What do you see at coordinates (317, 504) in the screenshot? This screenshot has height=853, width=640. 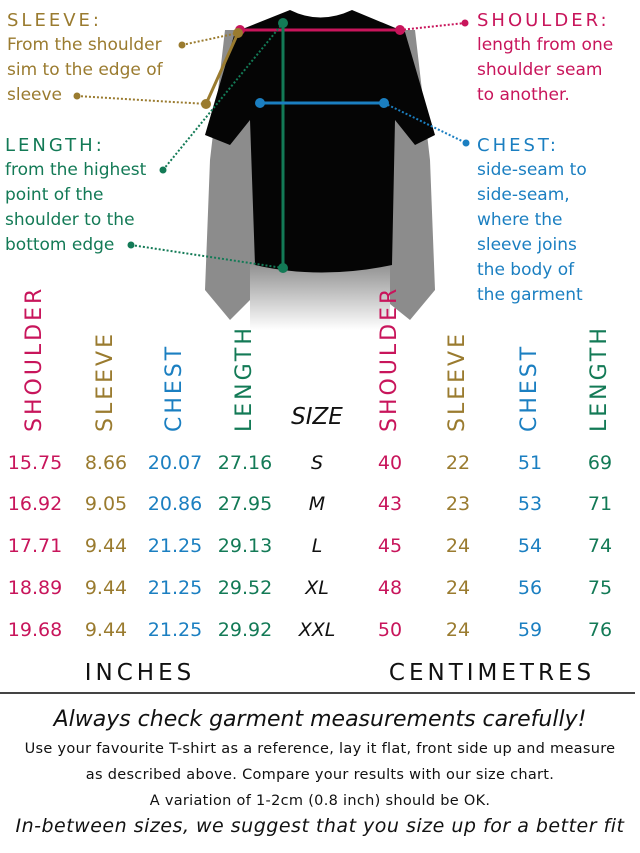 I see `size-label: M` at bounding box center [317, 504].